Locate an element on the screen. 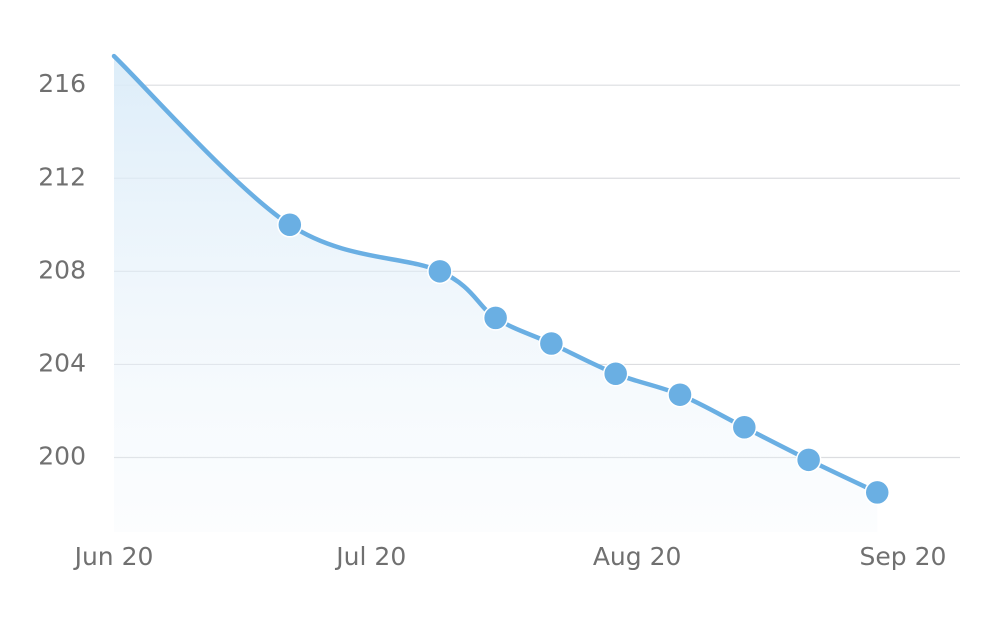  x-tick-label: Aug 20 is located at coordinates (637, 556).